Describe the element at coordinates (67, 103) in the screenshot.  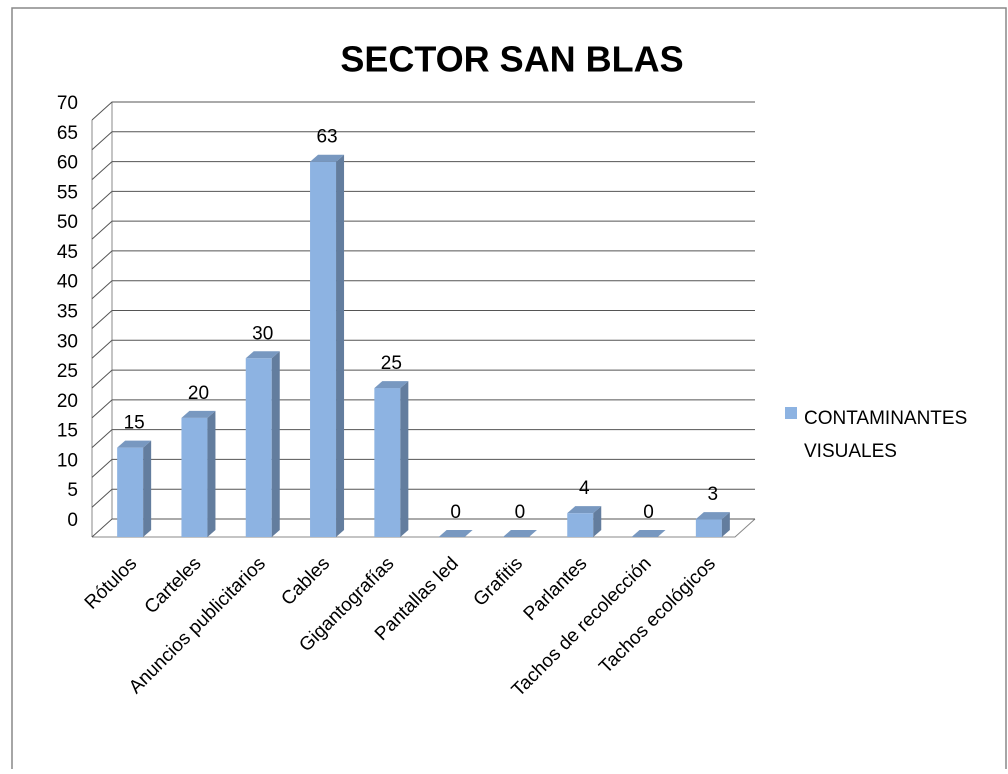
I see `y-tick-label: 70` at that location.